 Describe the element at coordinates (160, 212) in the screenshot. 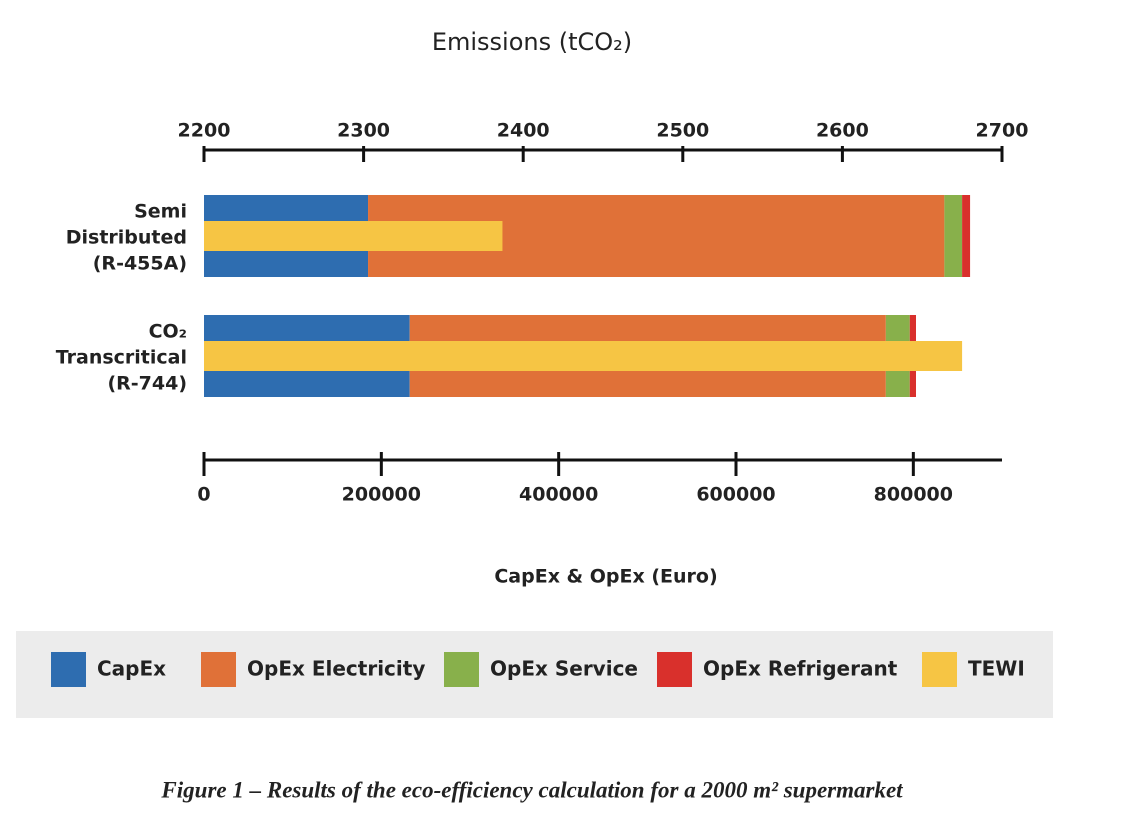

I see `category-label: Semi` at that location.